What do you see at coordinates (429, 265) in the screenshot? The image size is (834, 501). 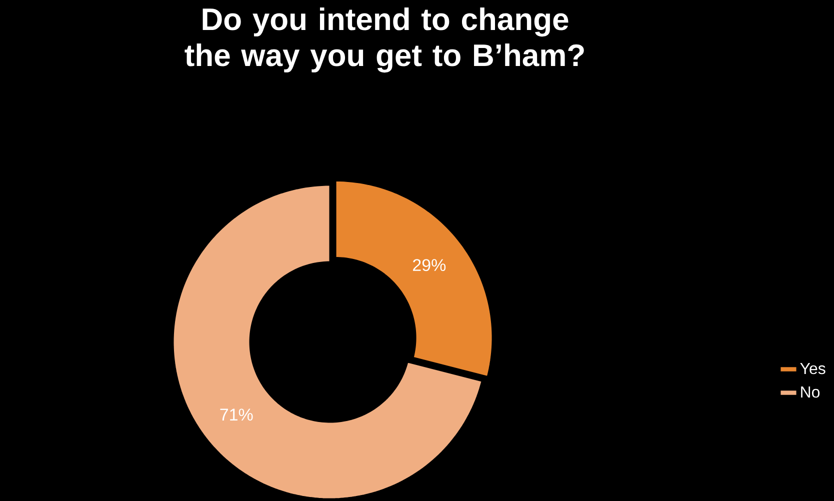 I see `data-label: 29%` at bounding box center [429, 265].